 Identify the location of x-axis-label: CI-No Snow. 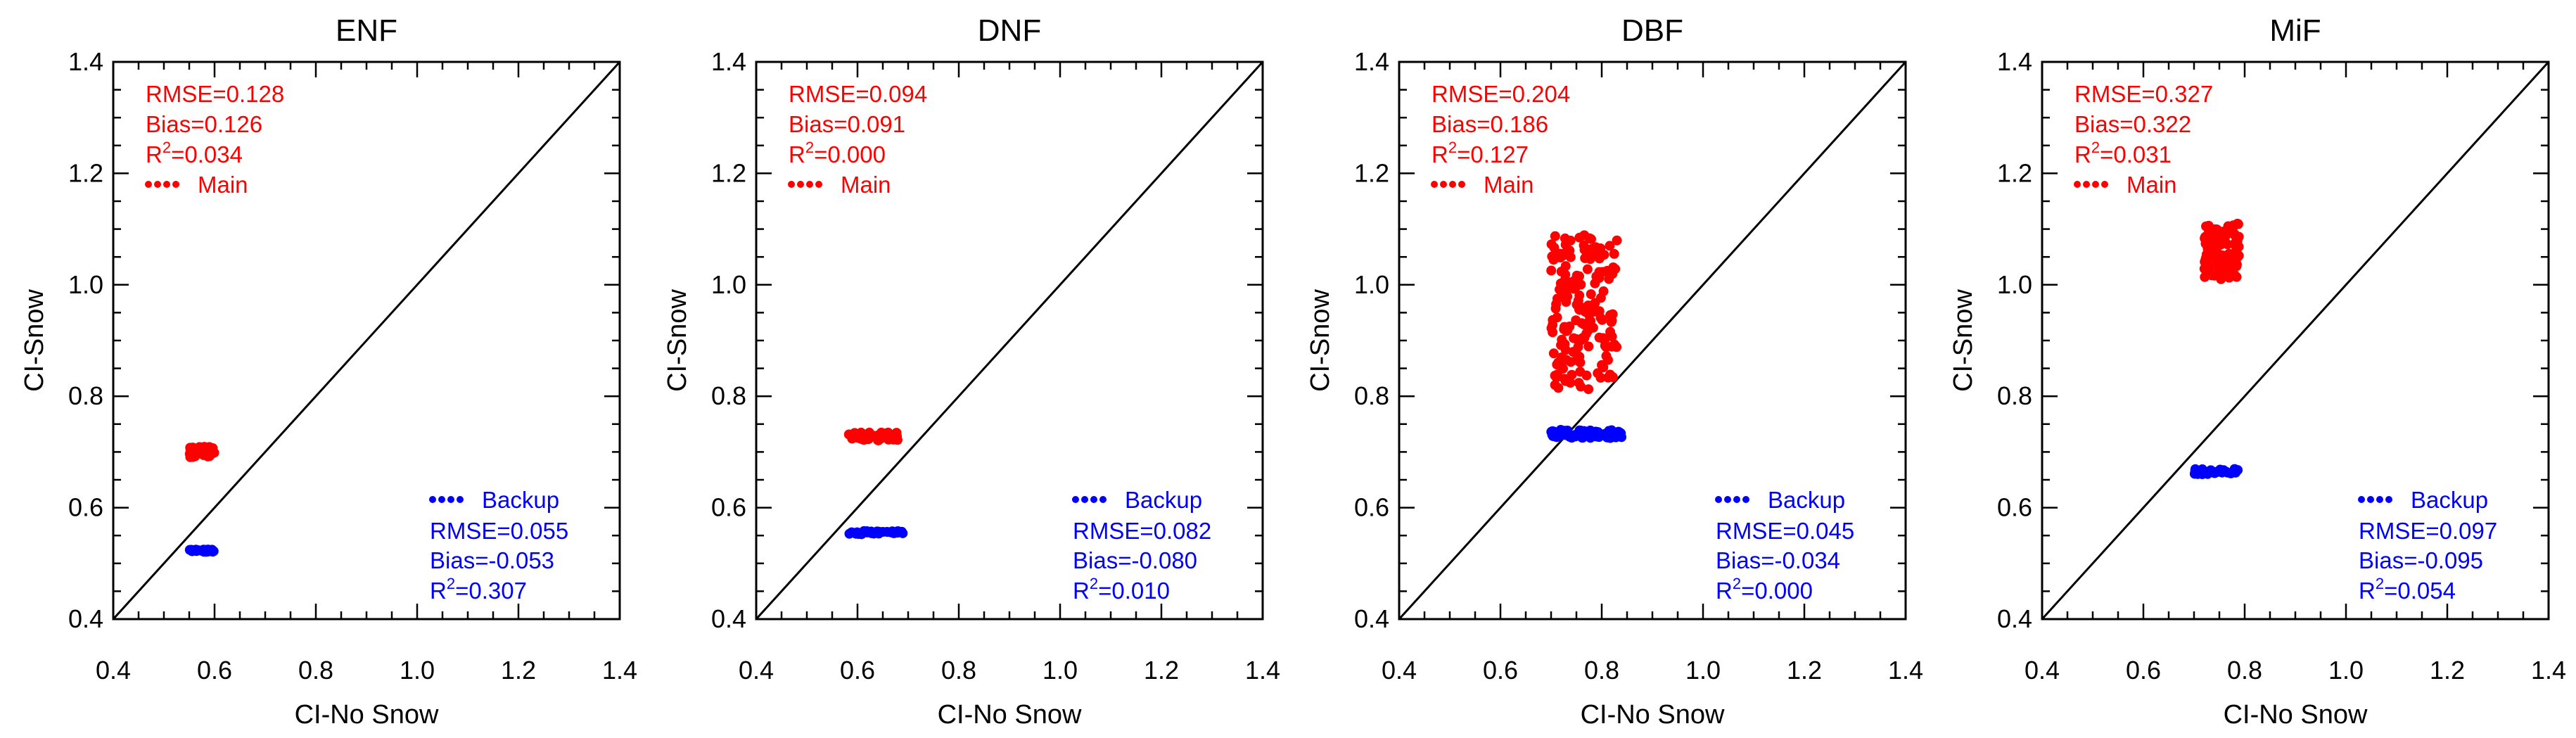
(367, 715).